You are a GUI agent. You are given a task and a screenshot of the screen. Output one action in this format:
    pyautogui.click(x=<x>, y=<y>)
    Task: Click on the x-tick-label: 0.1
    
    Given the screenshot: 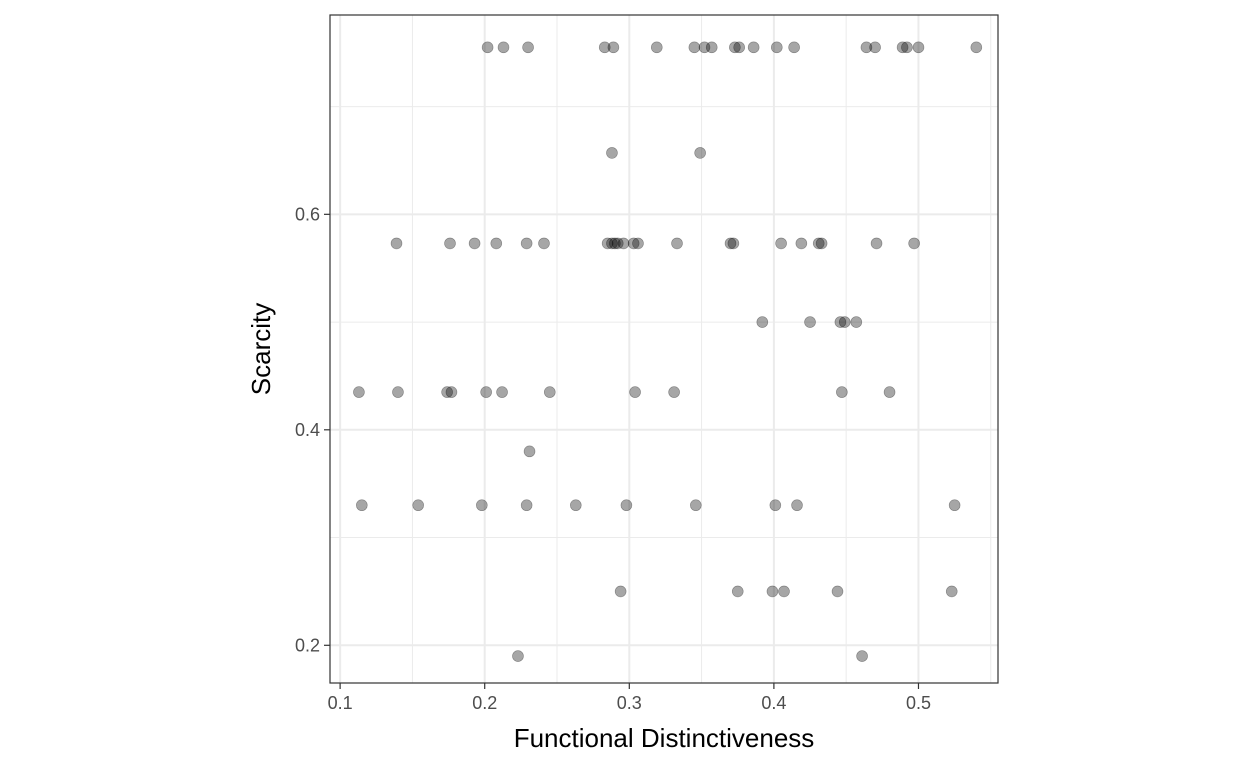 What is the action you would take?
    pyautogui.click(x=340, y=703)
    